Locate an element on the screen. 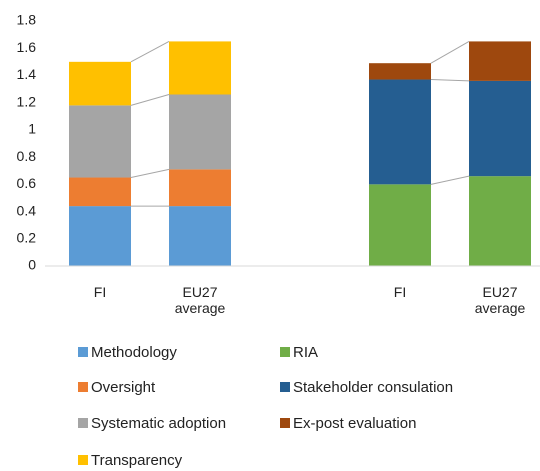 The image size is (540, 471). y-tick-label: 0 is located at coordinates (32, 265).